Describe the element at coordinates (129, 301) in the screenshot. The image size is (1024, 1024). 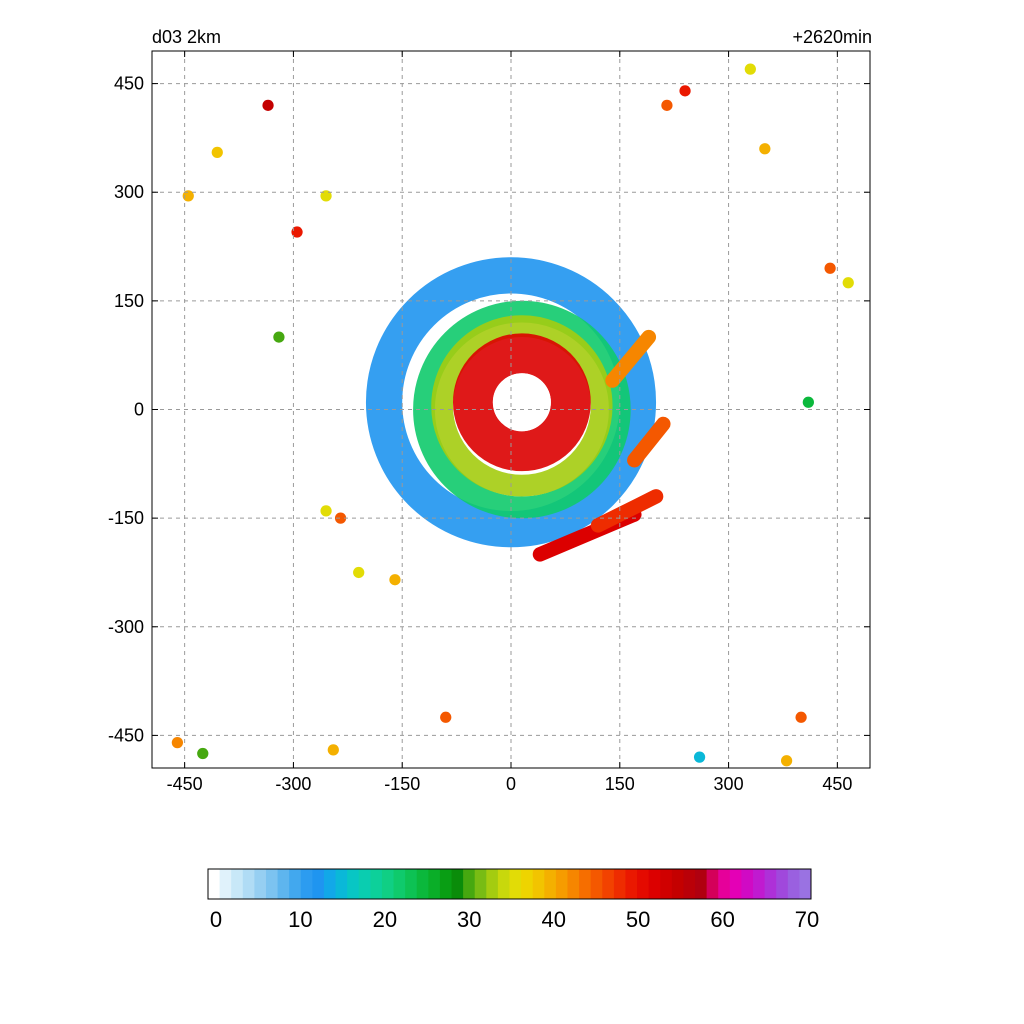
I see `y-tick-label: 150` at that location.